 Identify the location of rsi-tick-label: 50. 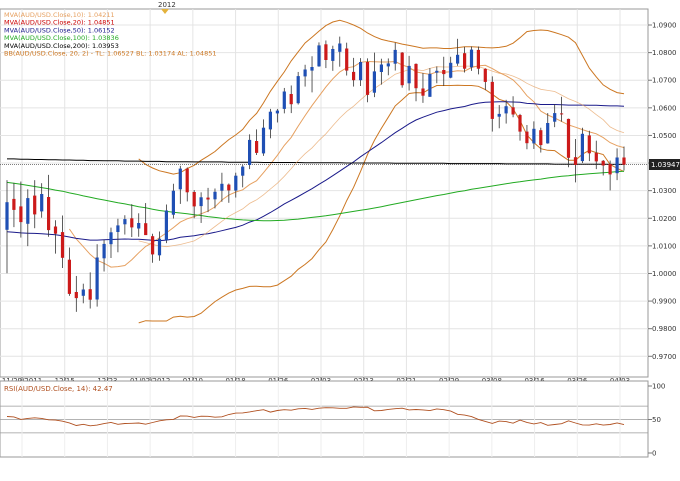
(656, 420).